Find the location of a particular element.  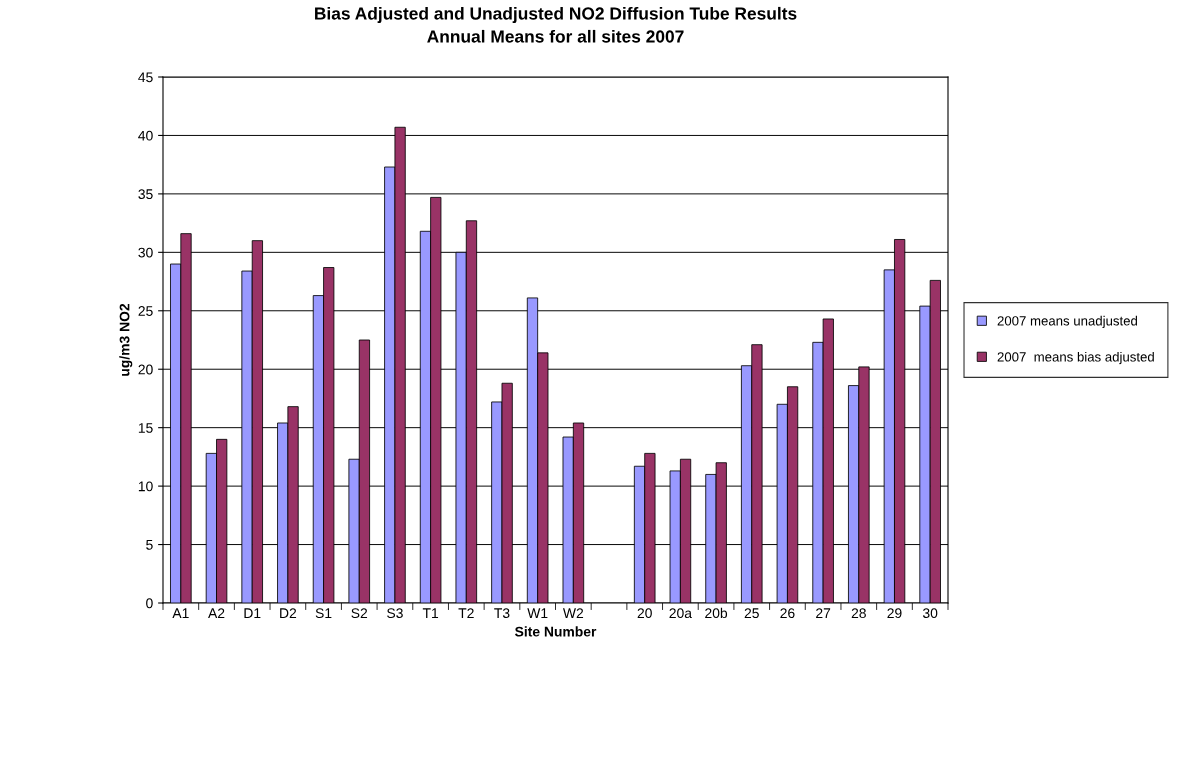

y-tick-label: 35 is located at coordinates (145, 194).